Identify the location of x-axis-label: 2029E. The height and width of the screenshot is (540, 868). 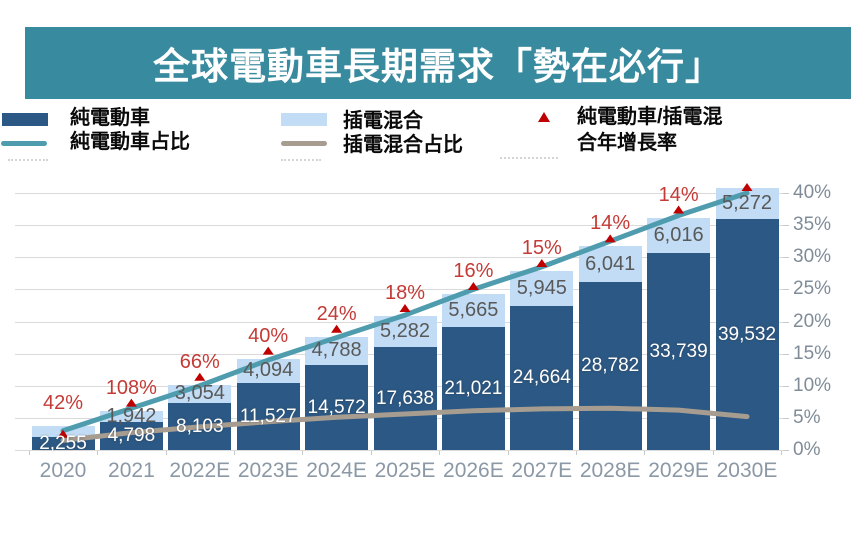
(678, 470).